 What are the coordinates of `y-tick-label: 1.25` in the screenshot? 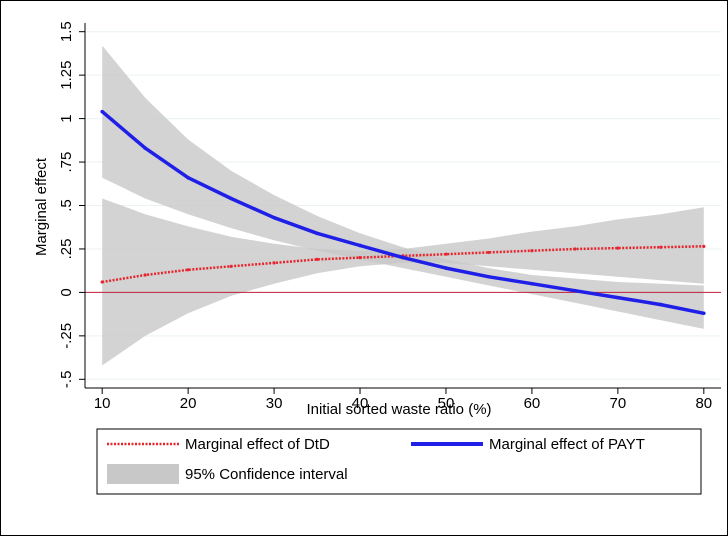 It's located at (66, 75).